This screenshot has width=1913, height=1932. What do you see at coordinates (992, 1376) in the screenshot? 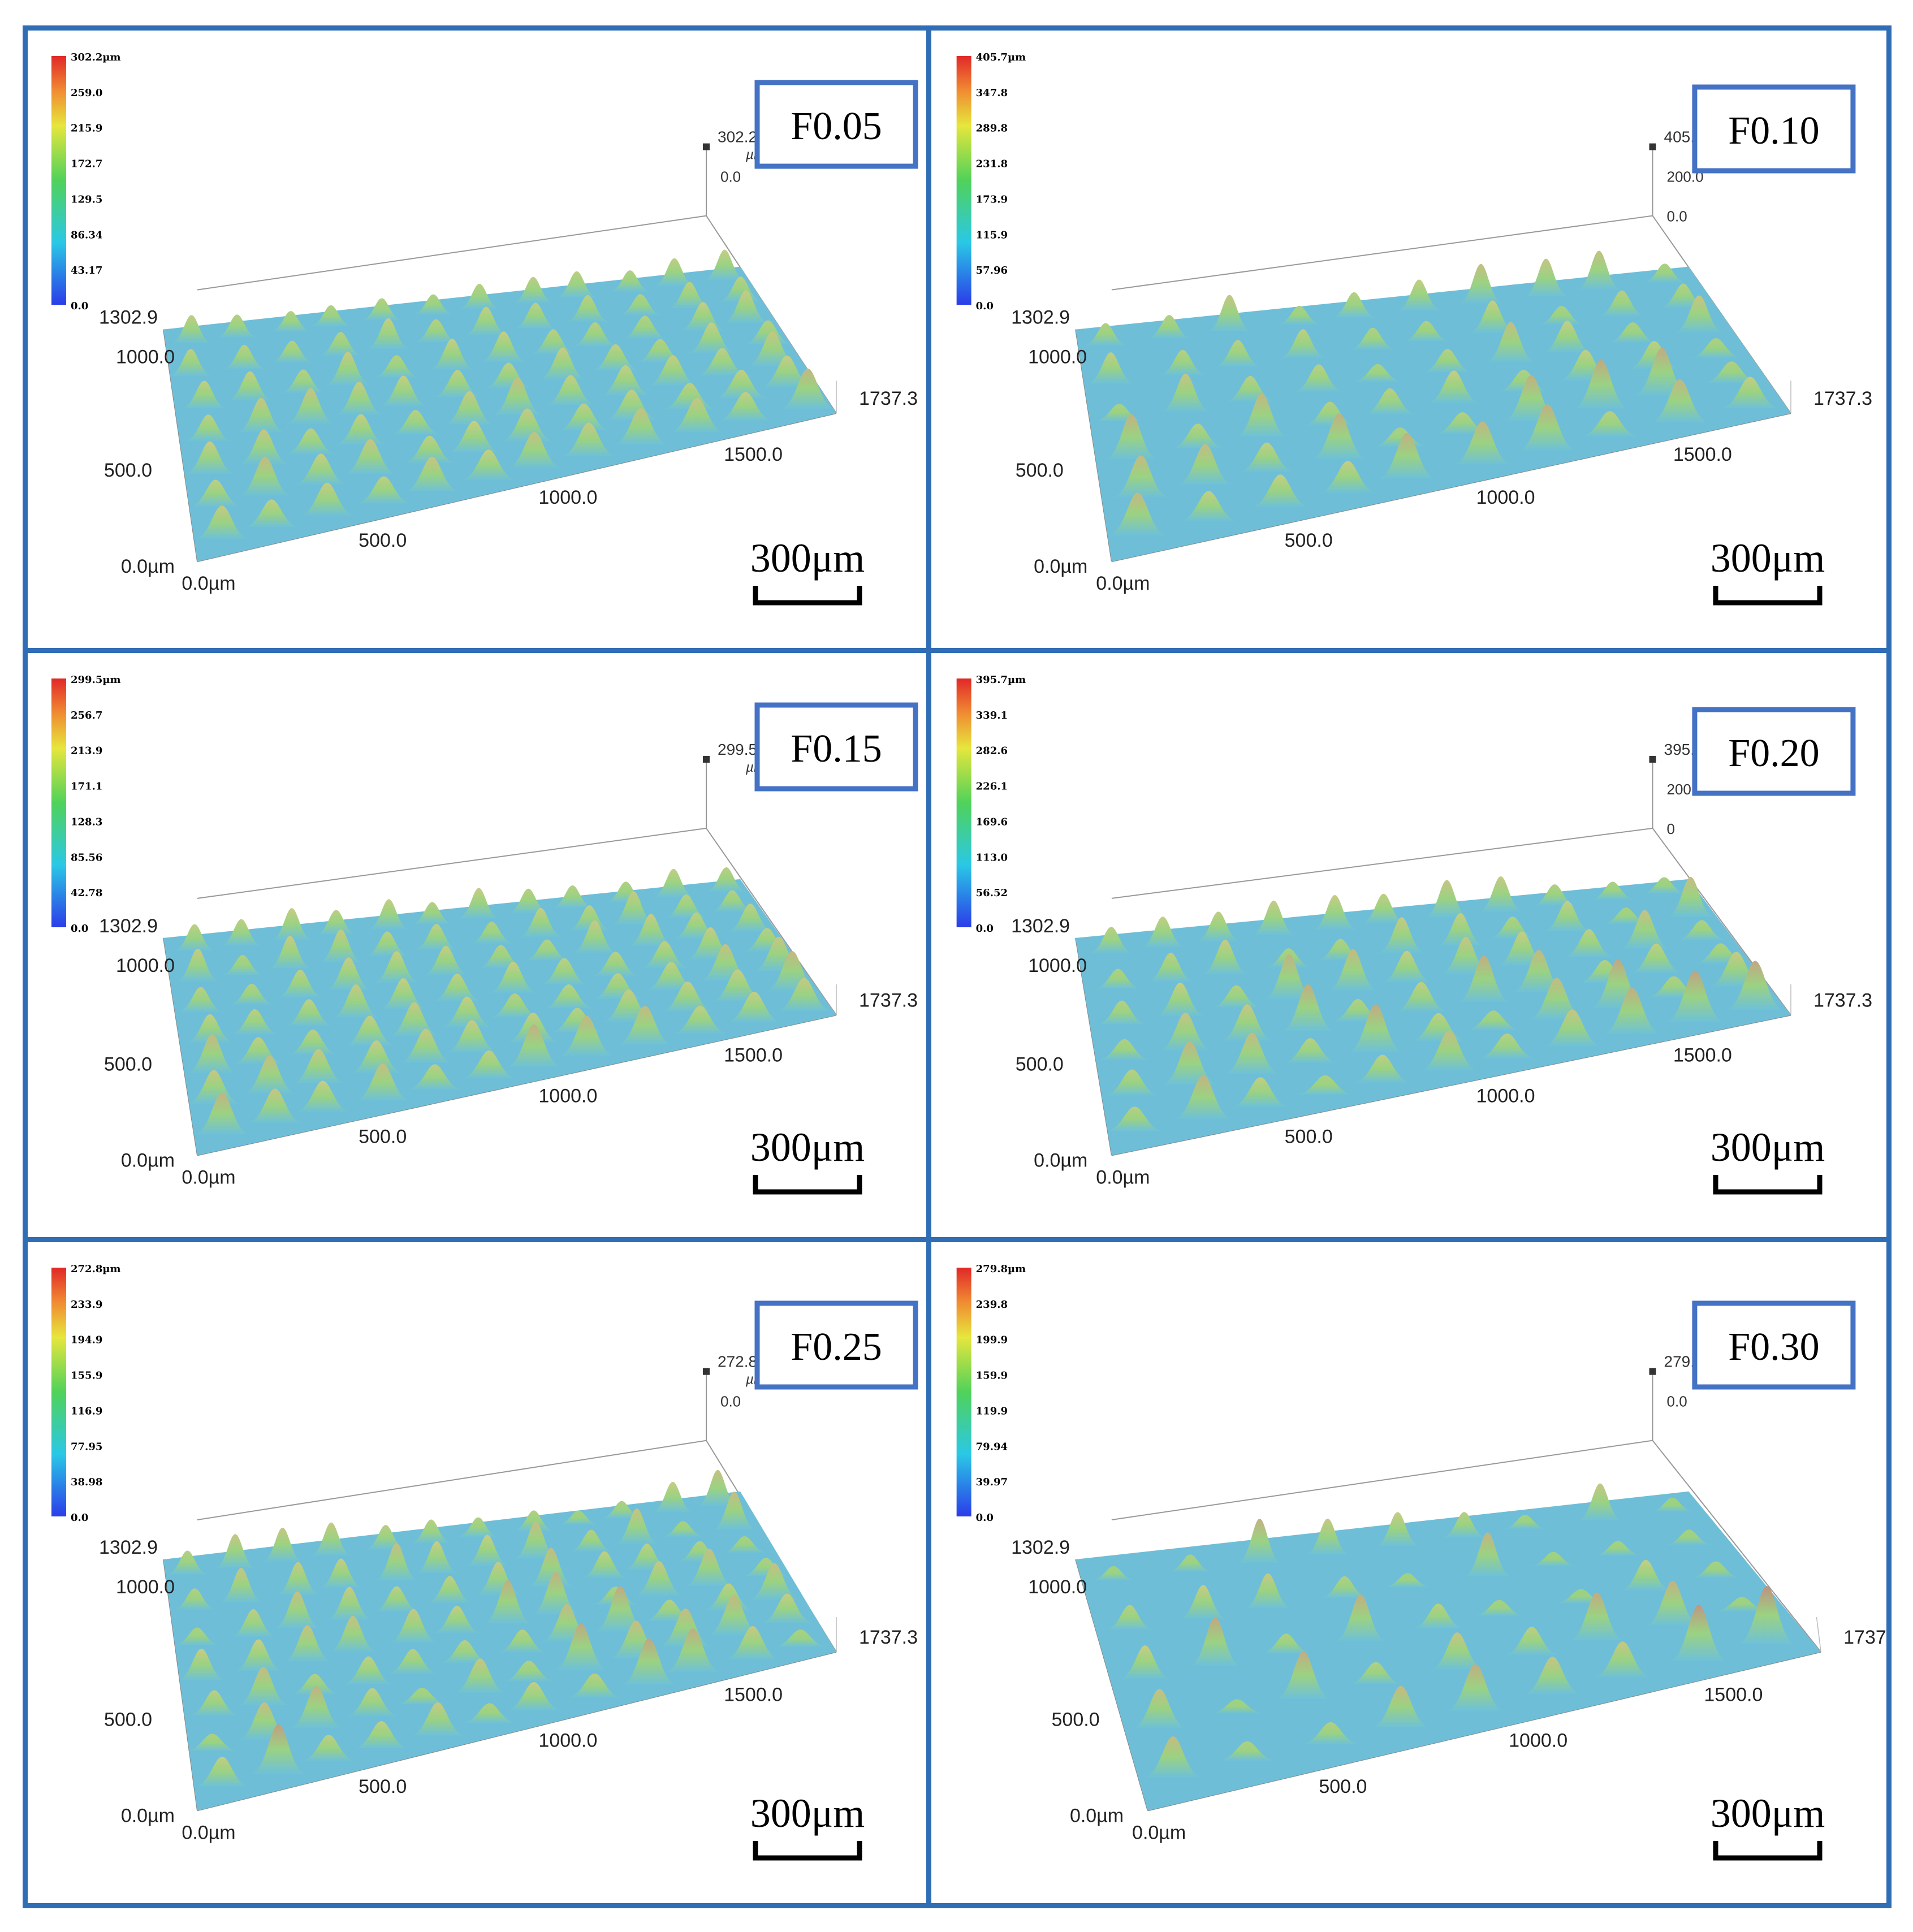
I see `colorbar-tick: 159.9` at bounding box center [992, 1376].